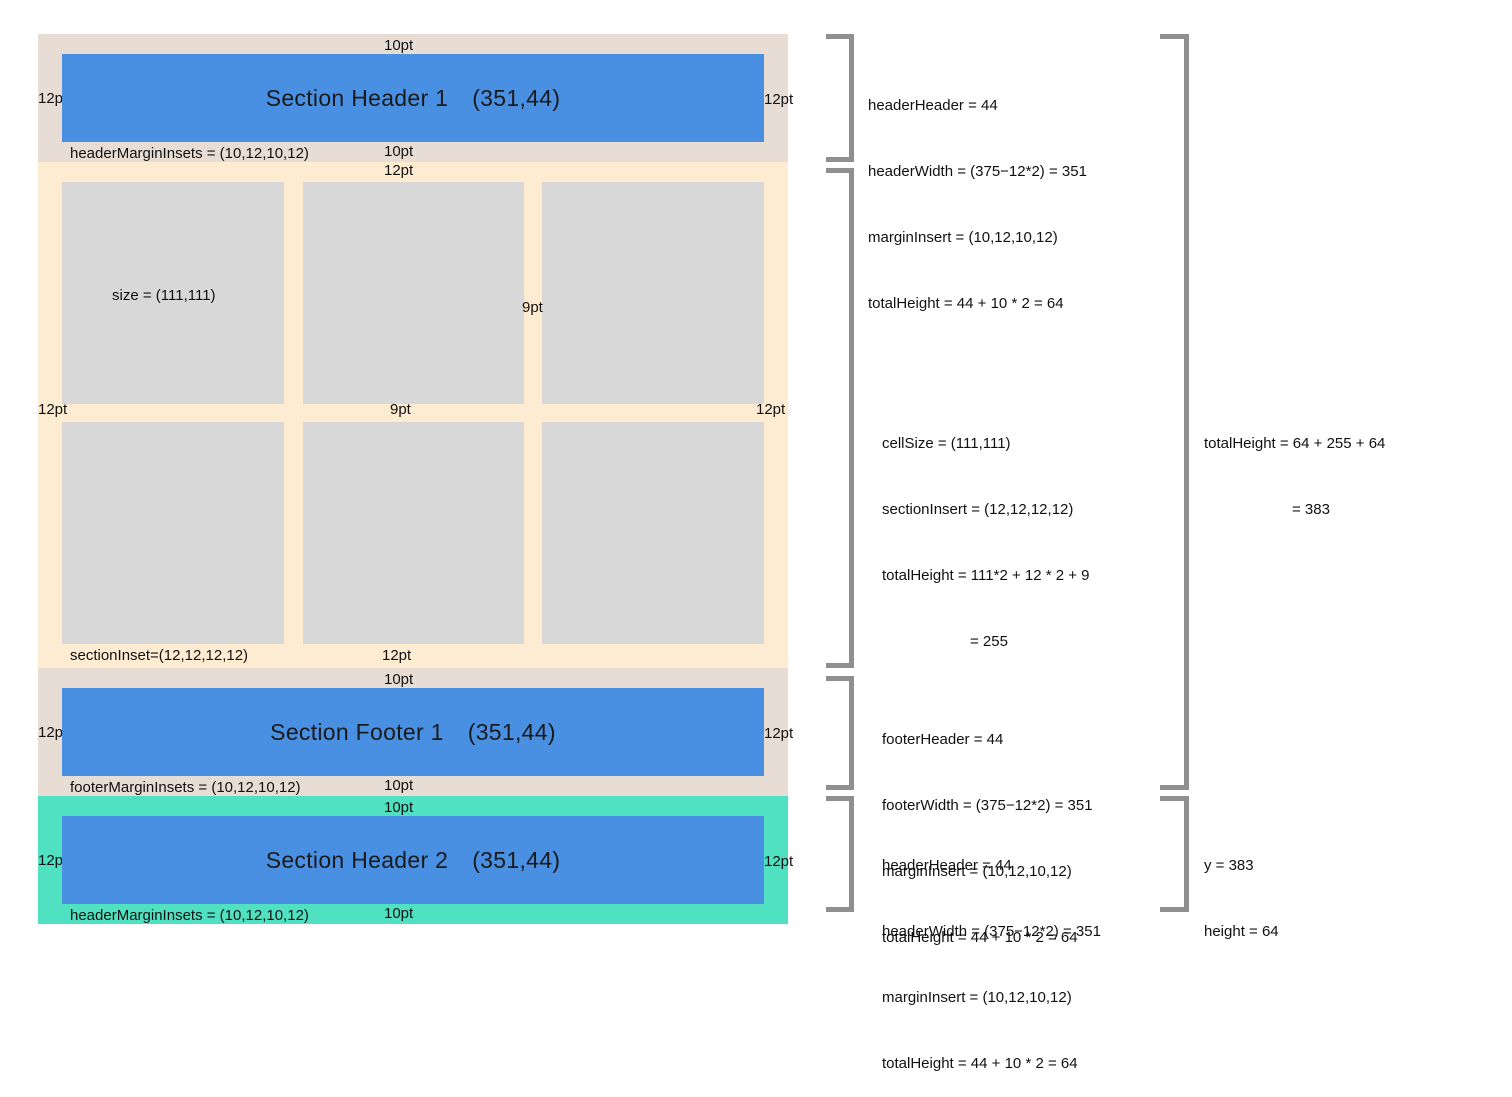  Describe the element at coordinates (980, 937) in the screenshot. I see `footer1-annotation-line: totalHeight = 44 + 10 * 2 = 64` at that location.